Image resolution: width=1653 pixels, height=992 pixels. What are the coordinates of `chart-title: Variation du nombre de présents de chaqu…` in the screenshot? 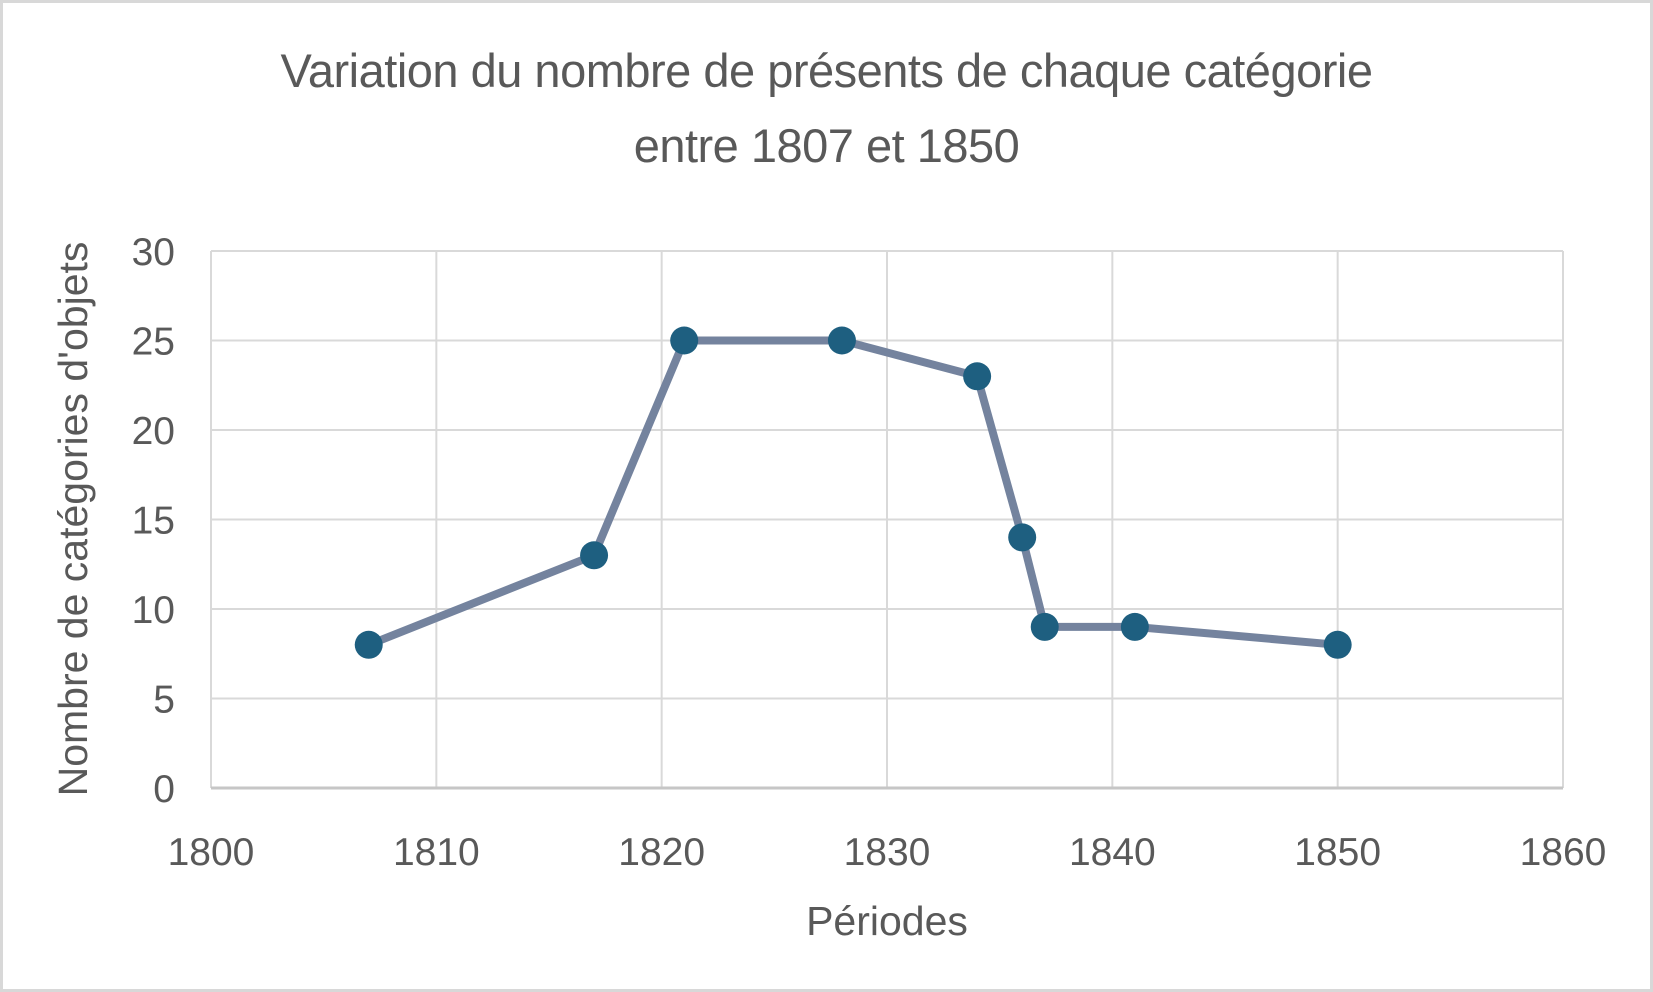 It's located at (826, 108).